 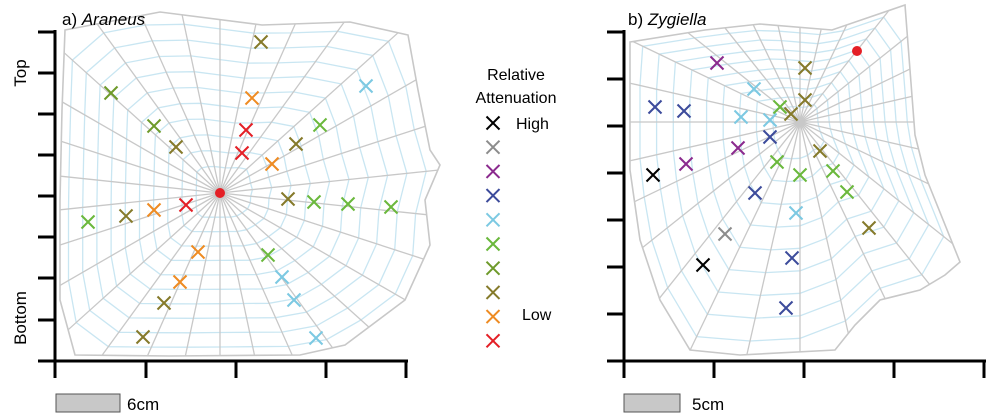 I want to click on scale-bar-araneus, so click(x=88, y=403).